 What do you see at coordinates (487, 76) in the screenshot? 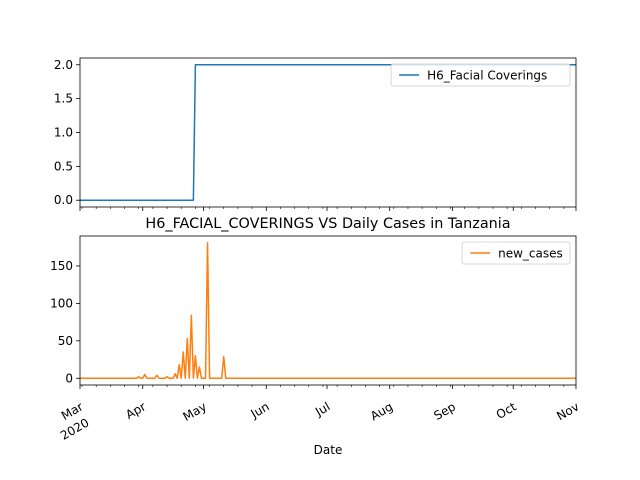
I see `legend-label: H6_Facial Coverings` at bounding box center [487, 76].